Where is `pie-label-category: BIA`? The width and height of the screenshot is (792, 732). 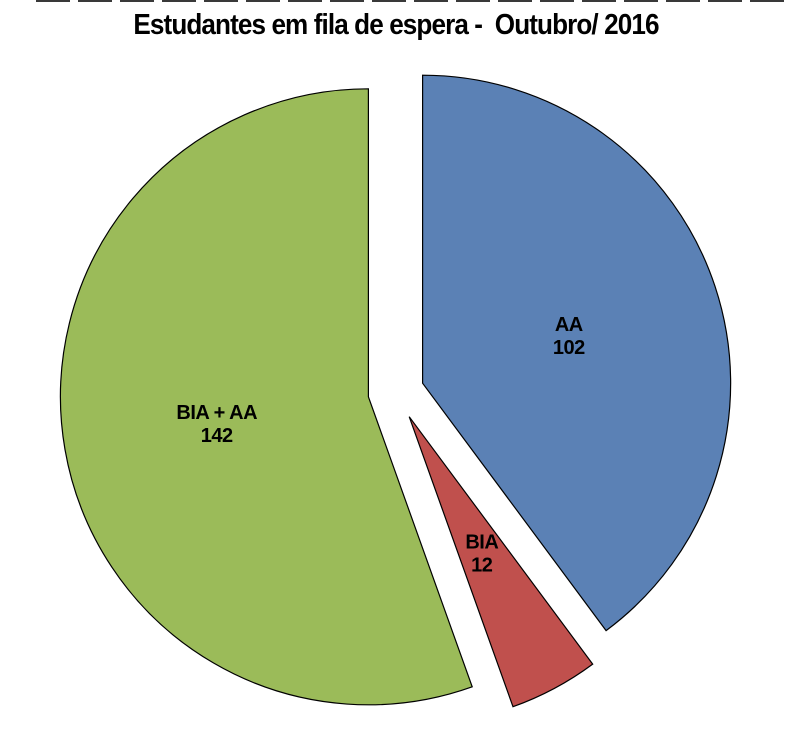
pie-label-category: BIA is located at coordinates (481, 543).